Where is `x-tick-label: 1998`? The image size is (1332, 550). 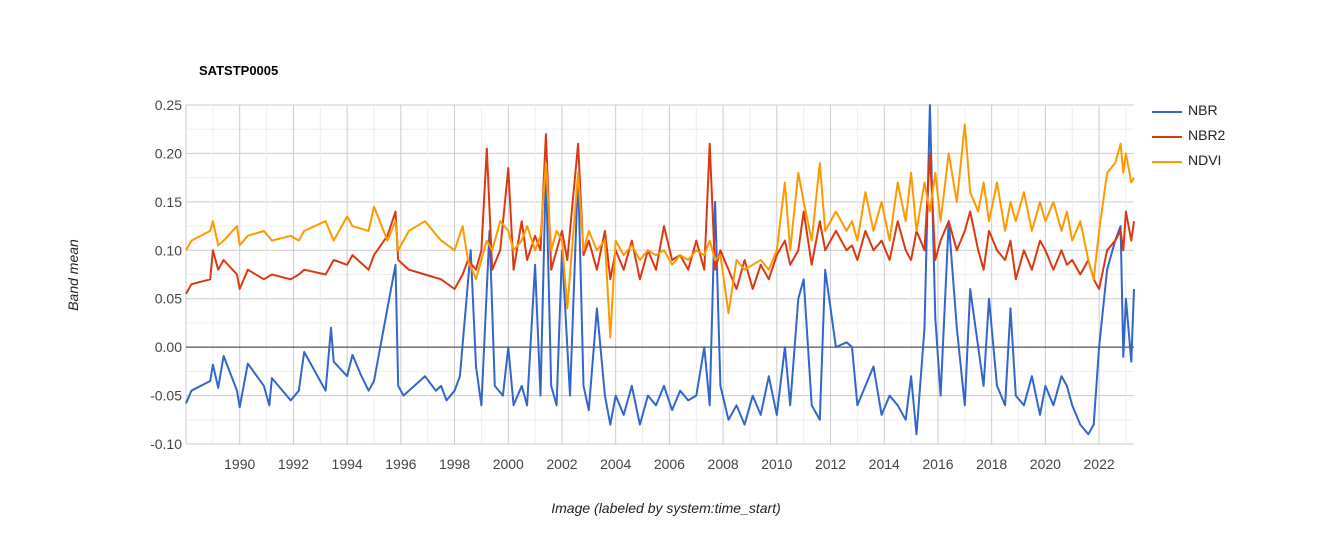 x-tick-label: 1998 is located at coordinates (454, 464).